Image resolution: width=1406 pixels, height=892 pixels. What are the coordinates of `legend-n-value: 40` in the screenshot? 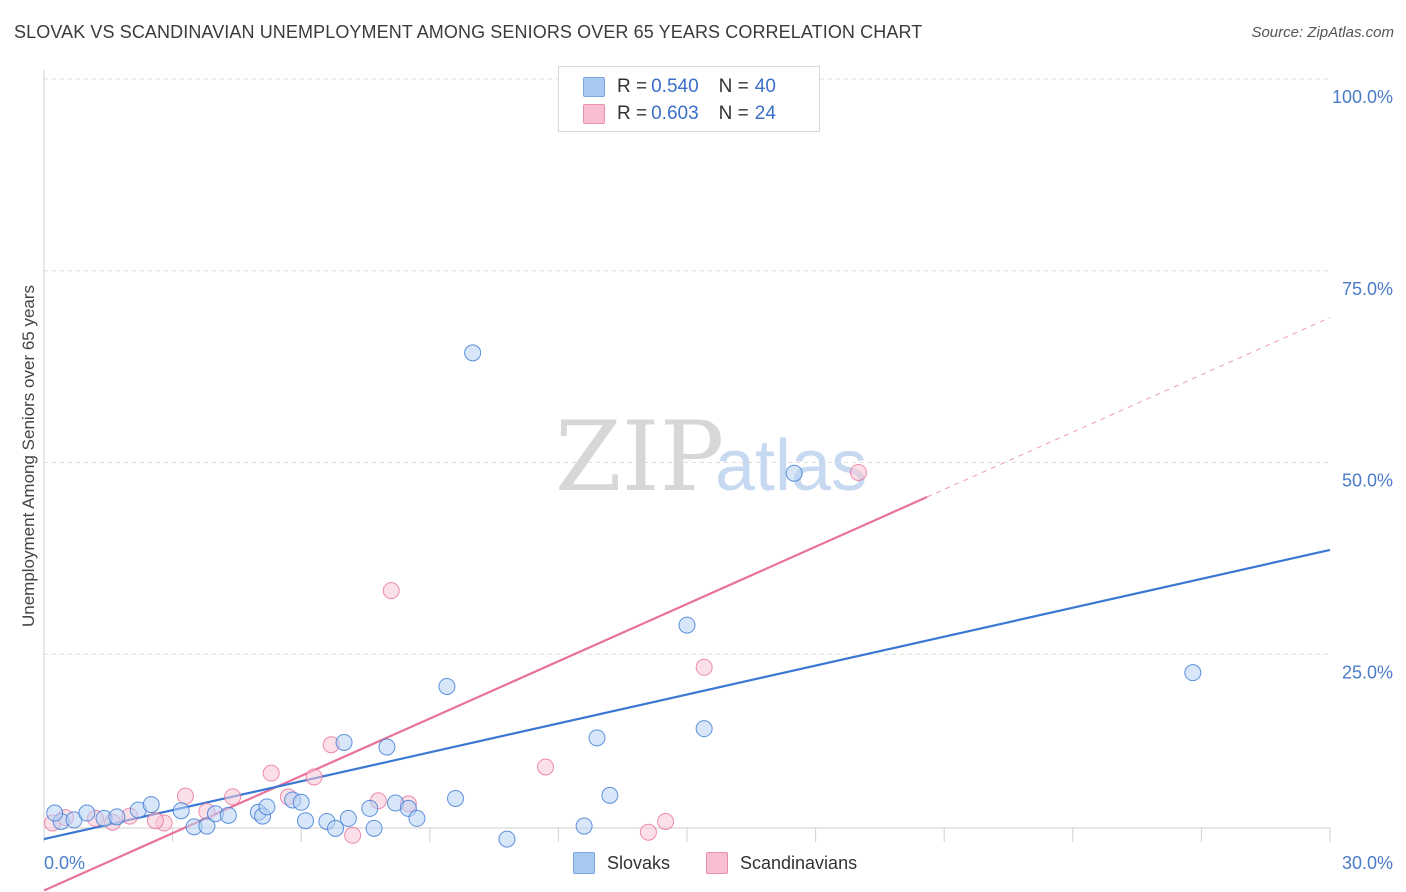 It's located at (765, 86).